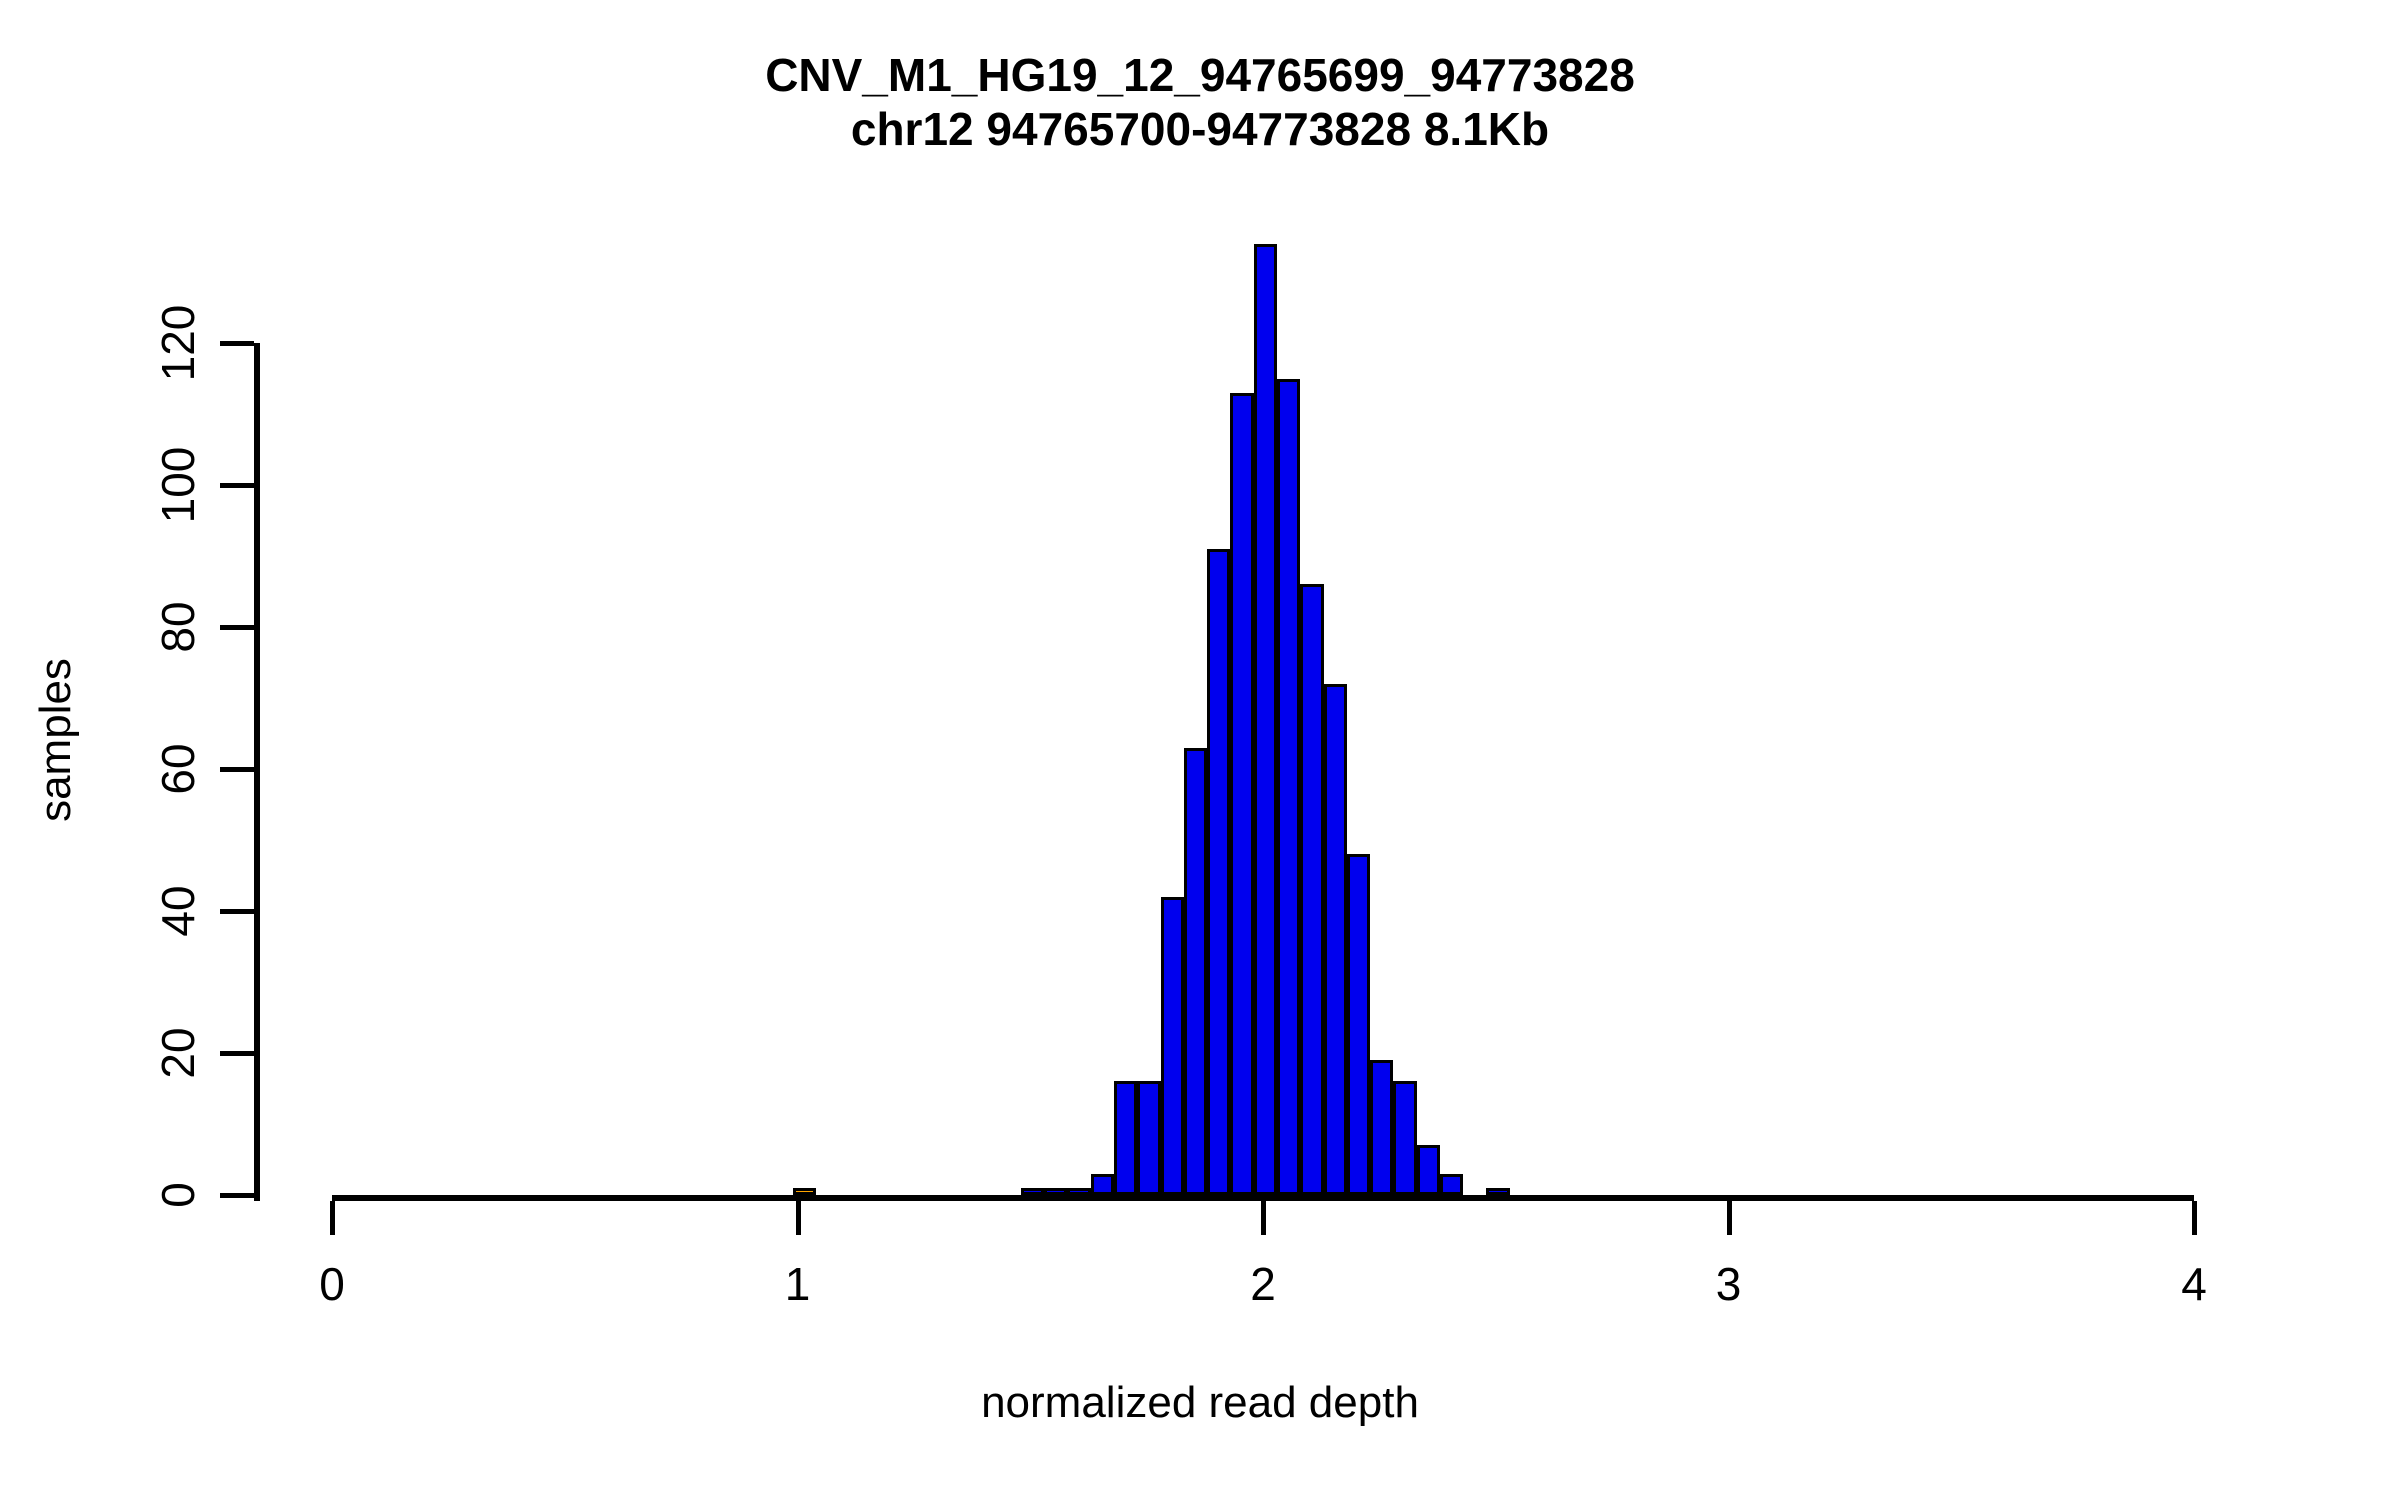  Describe the element at coordinates (1263, 1284) in the screenshot. I see `x-axis-tick-label: 2` at that location.